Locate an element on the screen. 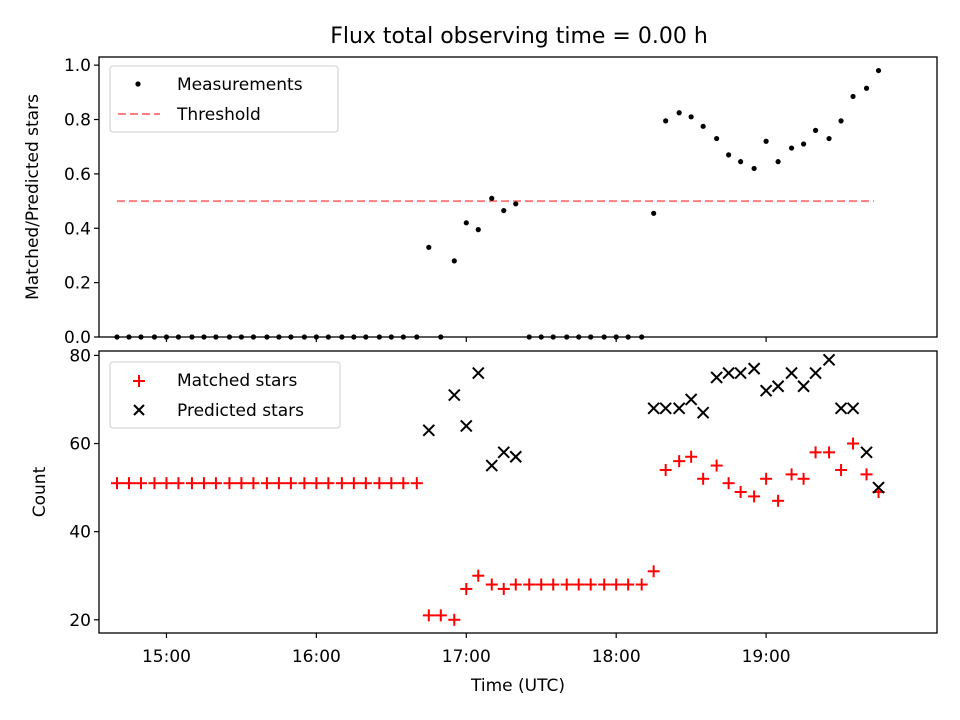  x-tick-label: 17:00 is located at coordinates (466, 657).